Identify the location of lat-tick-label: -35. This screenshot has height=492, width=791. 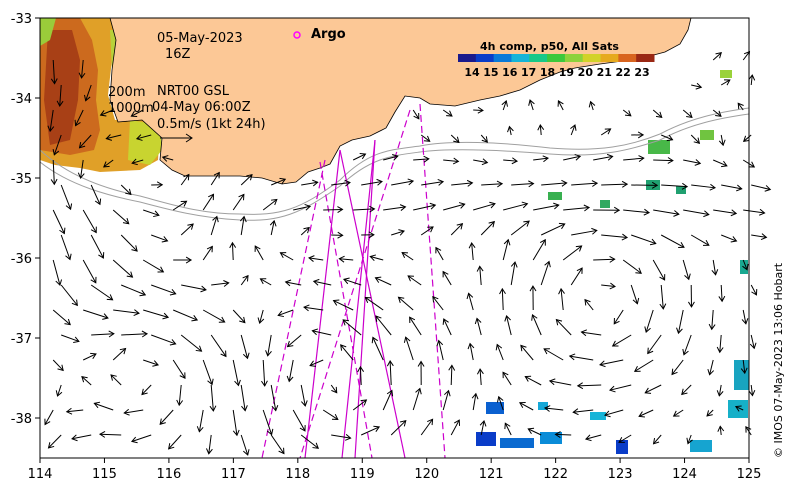
(21, 179).